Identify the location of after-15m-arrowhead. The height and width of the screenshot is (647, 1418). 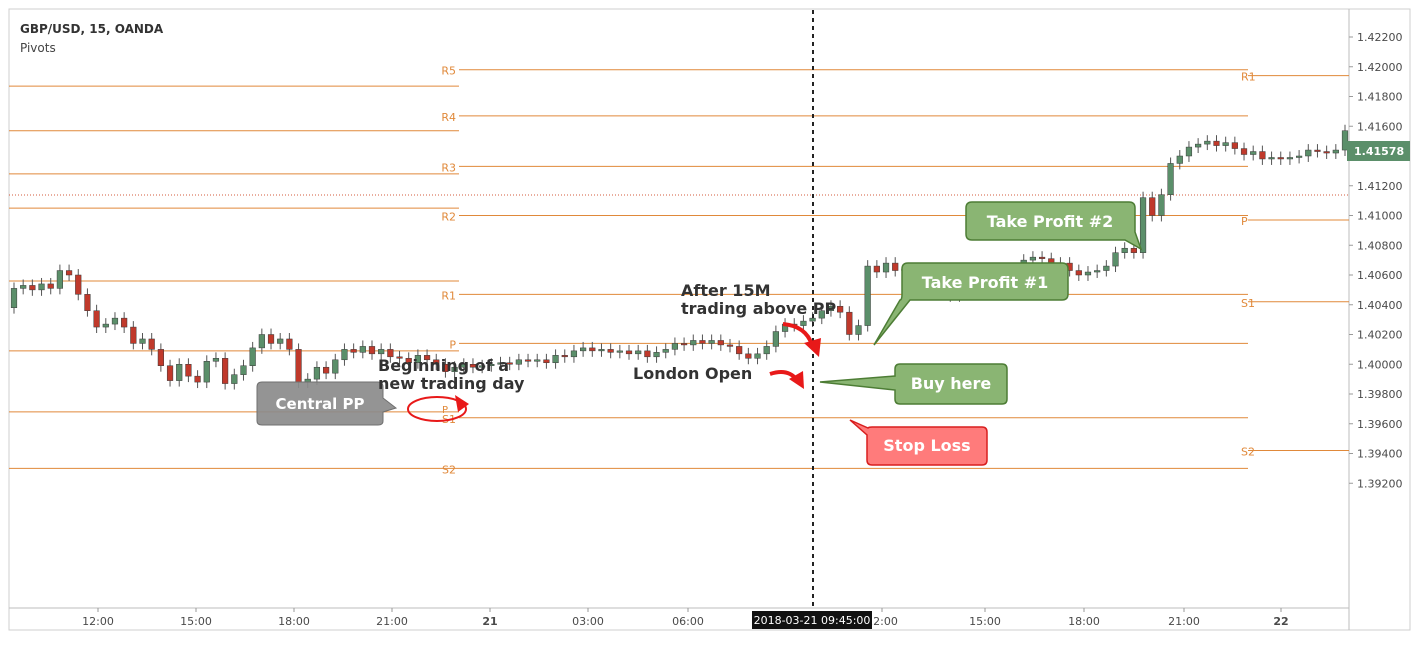
(812, 347).